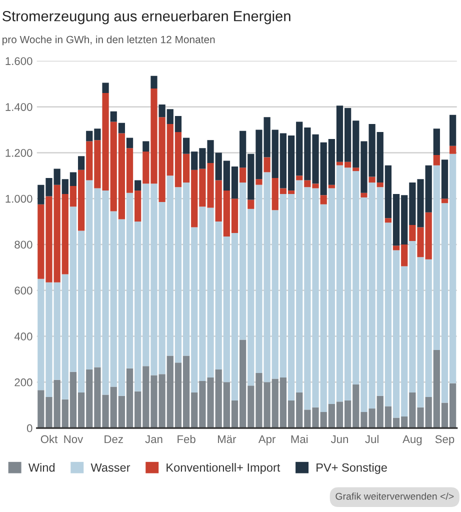  Describe the element at coordinates (23, 244) in the screenshot. I see `y-tick-label: 800` at that location.